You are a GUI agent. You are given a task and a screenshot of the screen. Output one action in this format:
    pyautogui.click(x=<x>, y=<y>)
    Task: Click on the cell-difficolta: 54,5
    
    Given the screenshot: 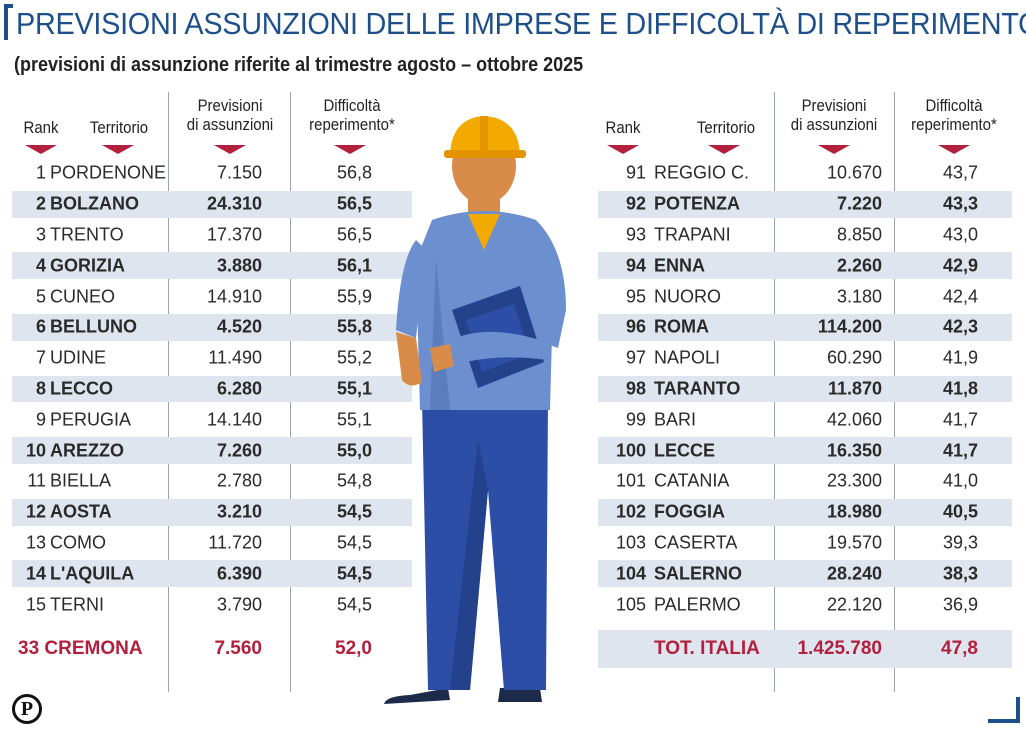 What is the action you would take?
    pyautogui.click(x=354, y=511)
    